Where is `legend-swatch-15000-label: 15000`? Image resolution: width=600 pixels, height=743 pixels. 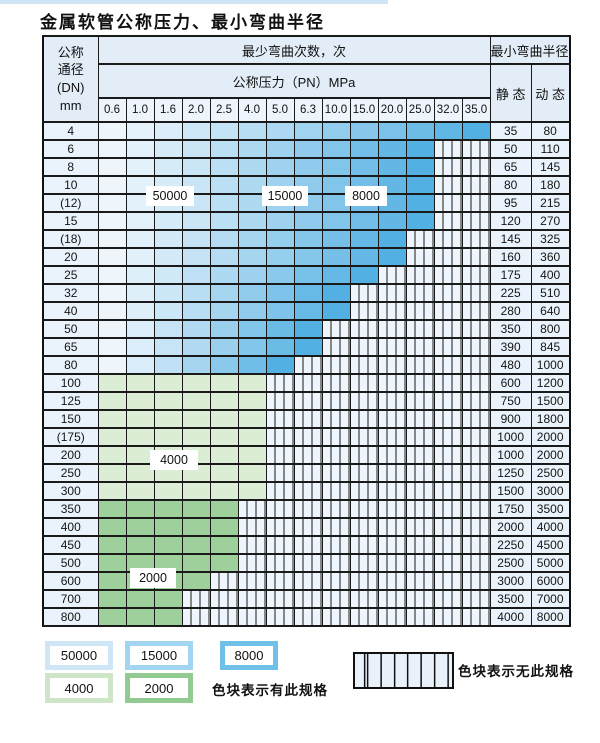 legend-swatch-15000-label: 15000 is located at coordinates (159, 655).